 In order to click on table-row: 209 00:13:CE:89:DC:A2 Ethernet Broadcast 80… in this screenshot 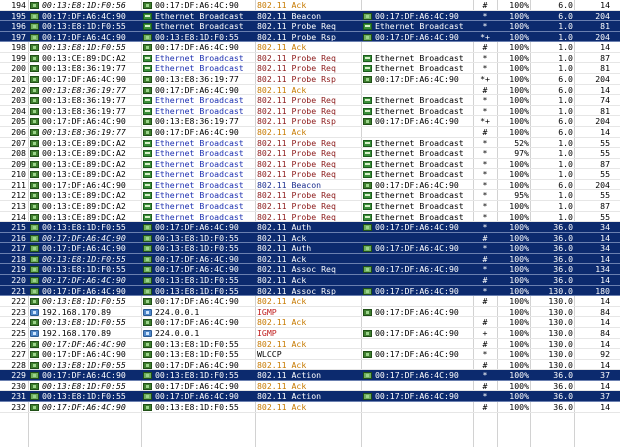, I will do `click(310, 164)`.